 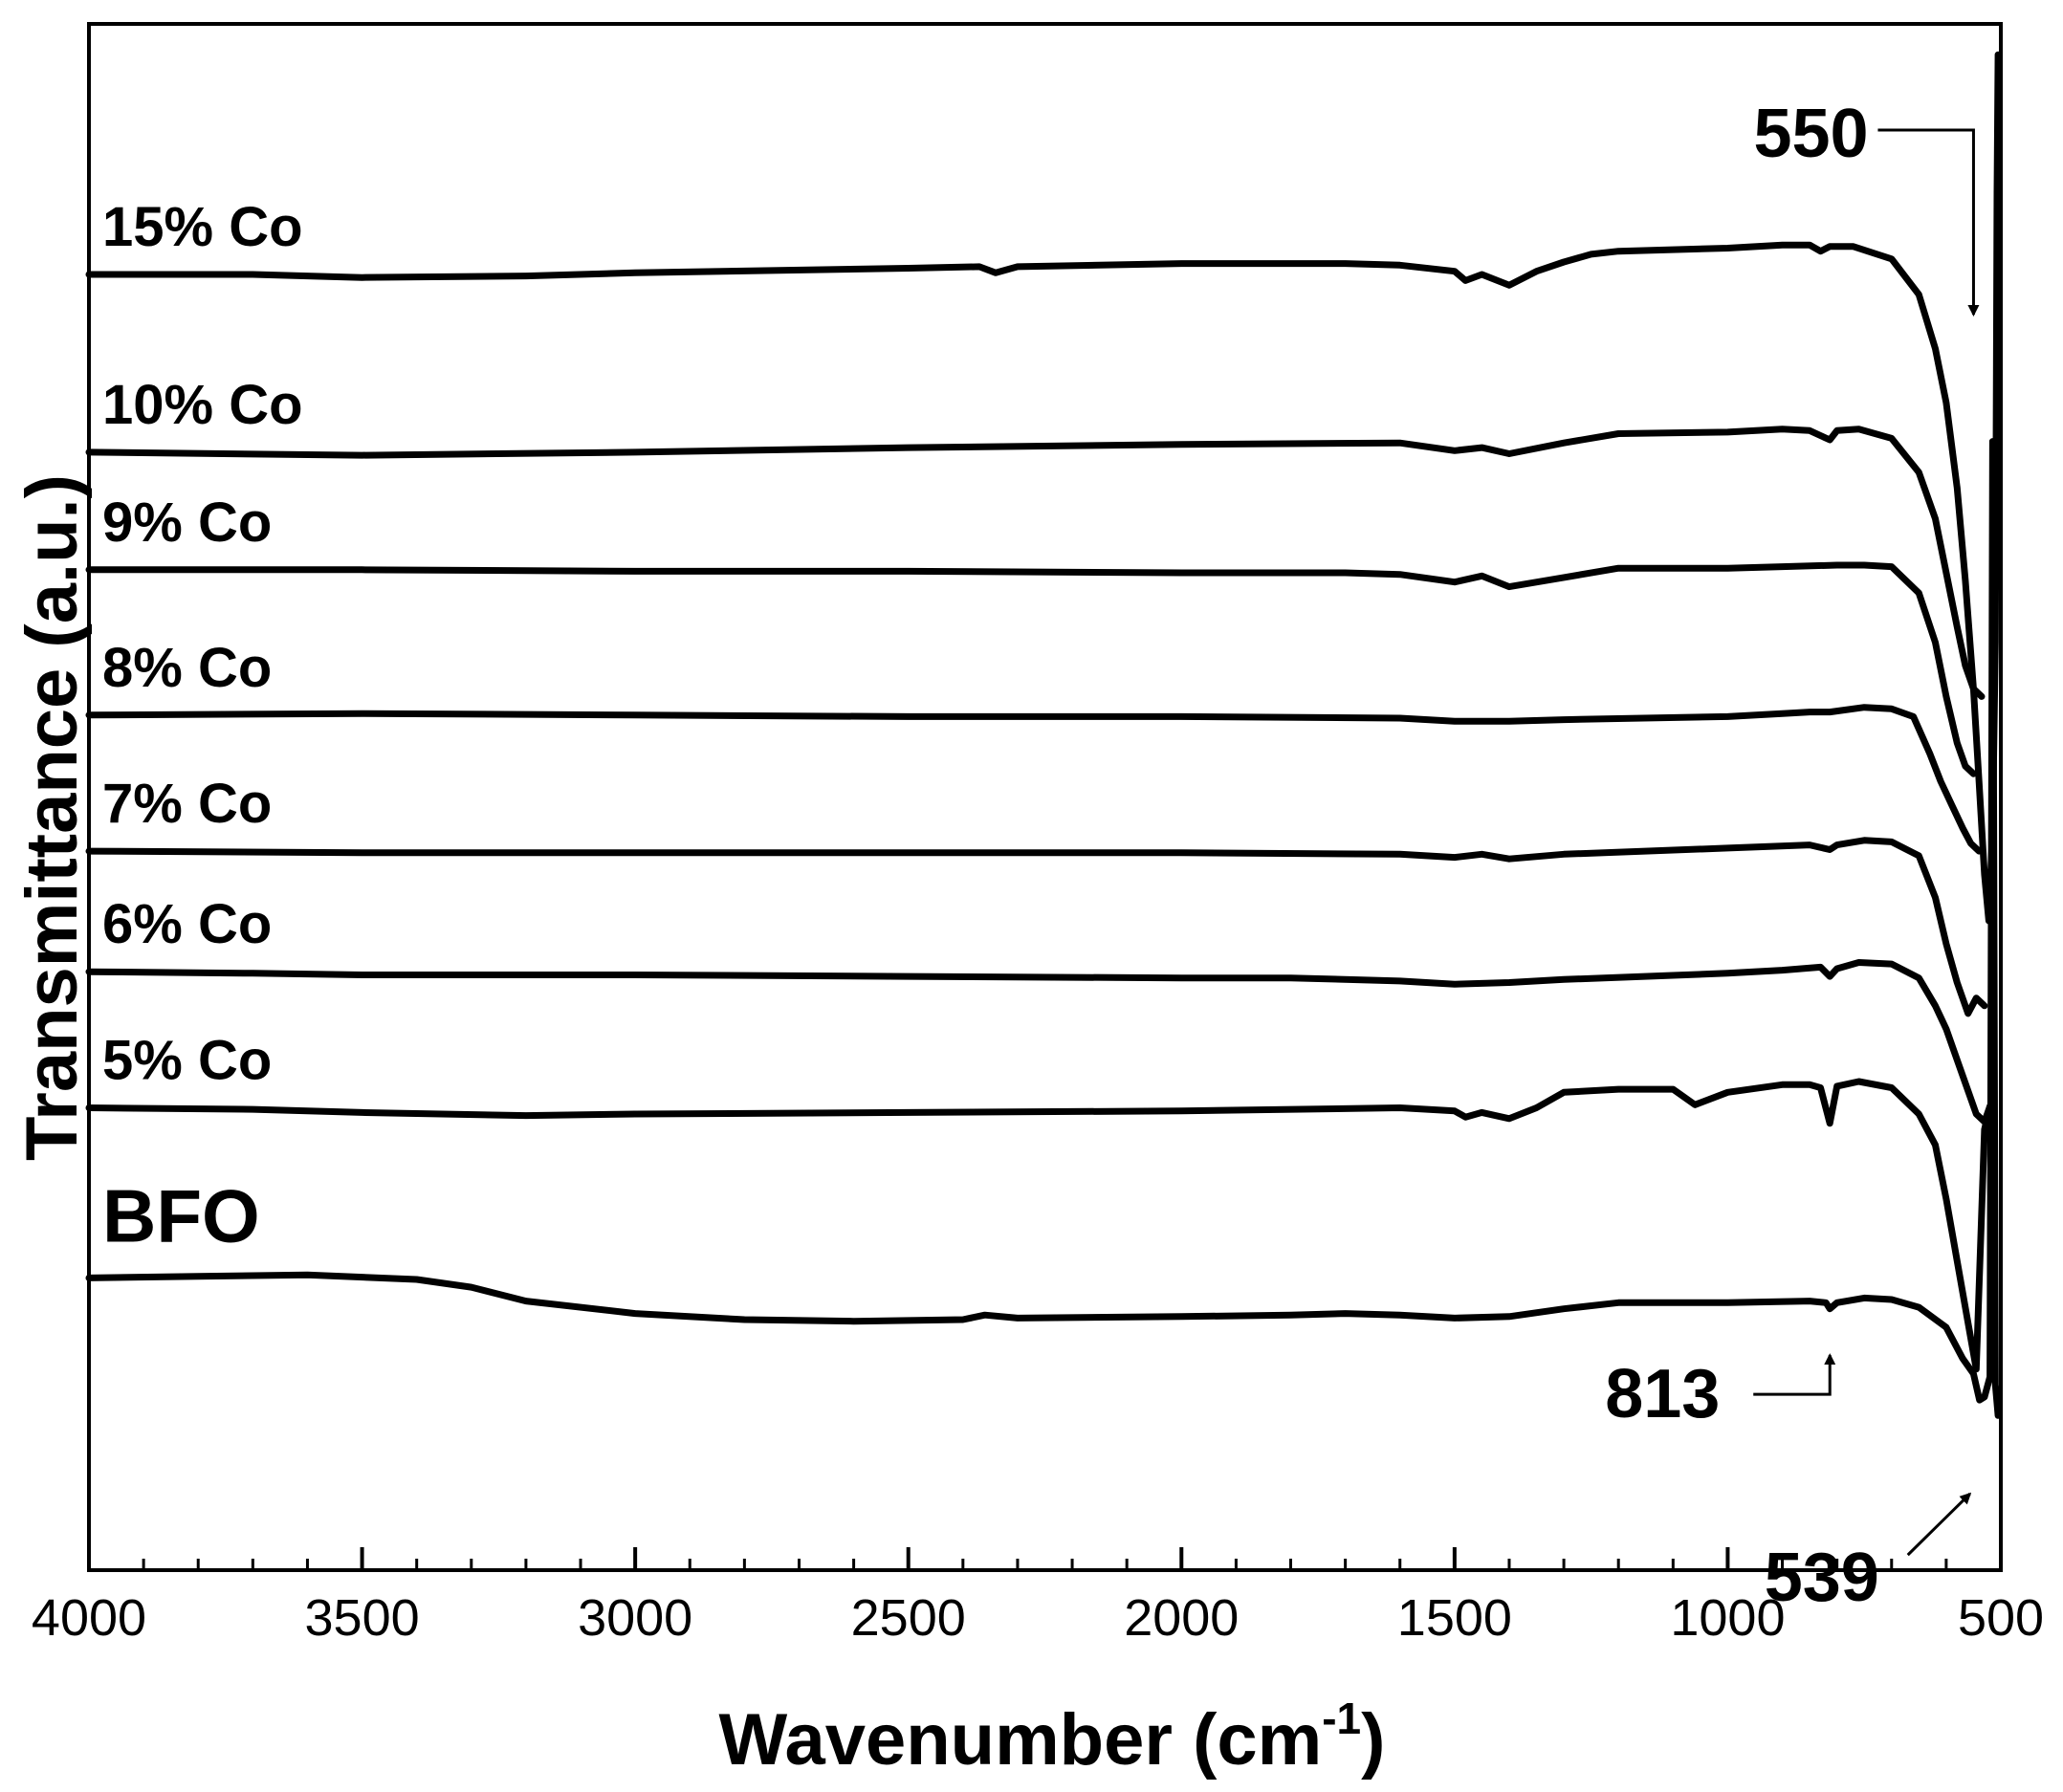 What do you see at coordinates (909, 1618) in the screenshot?
I see `x-tick-label-2500: 2500` at bounding box center [909, 1618].